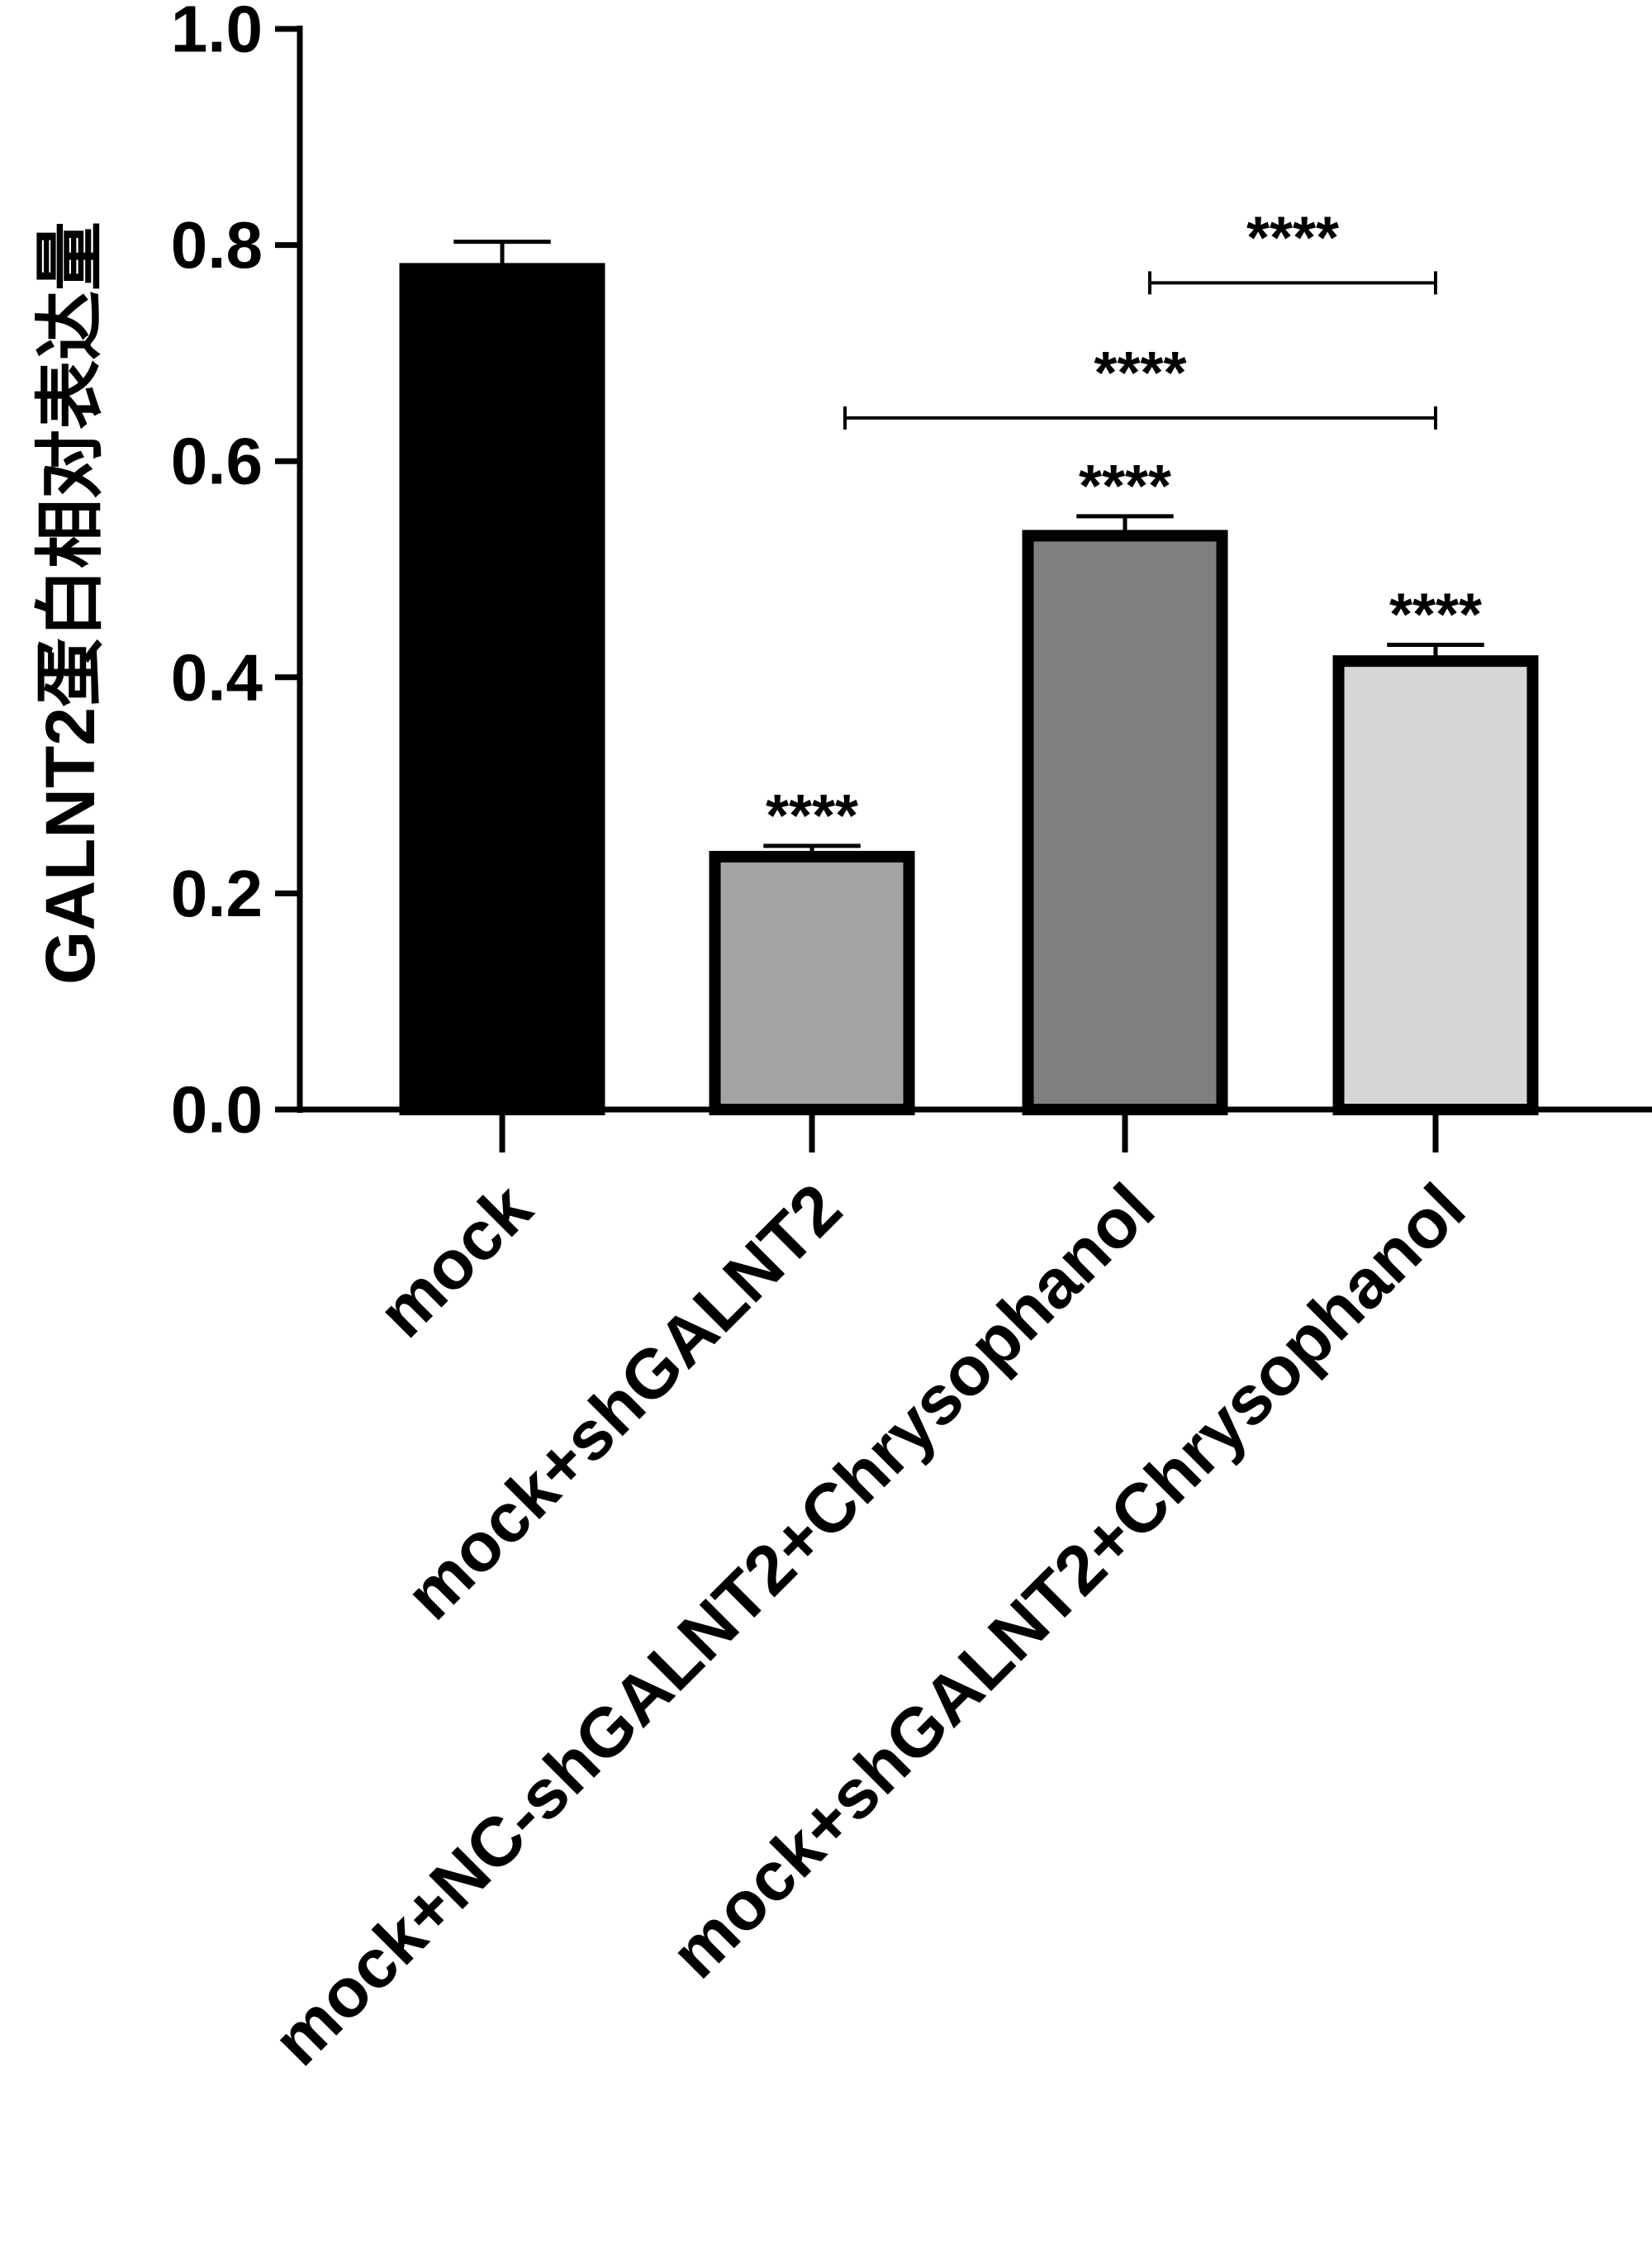 This screenshot has width=1652, height=2243. What do you see at coordinates (812, 816) in the screenshot?
I see `significance-label-2: ****` at bounding box center [812, 816].